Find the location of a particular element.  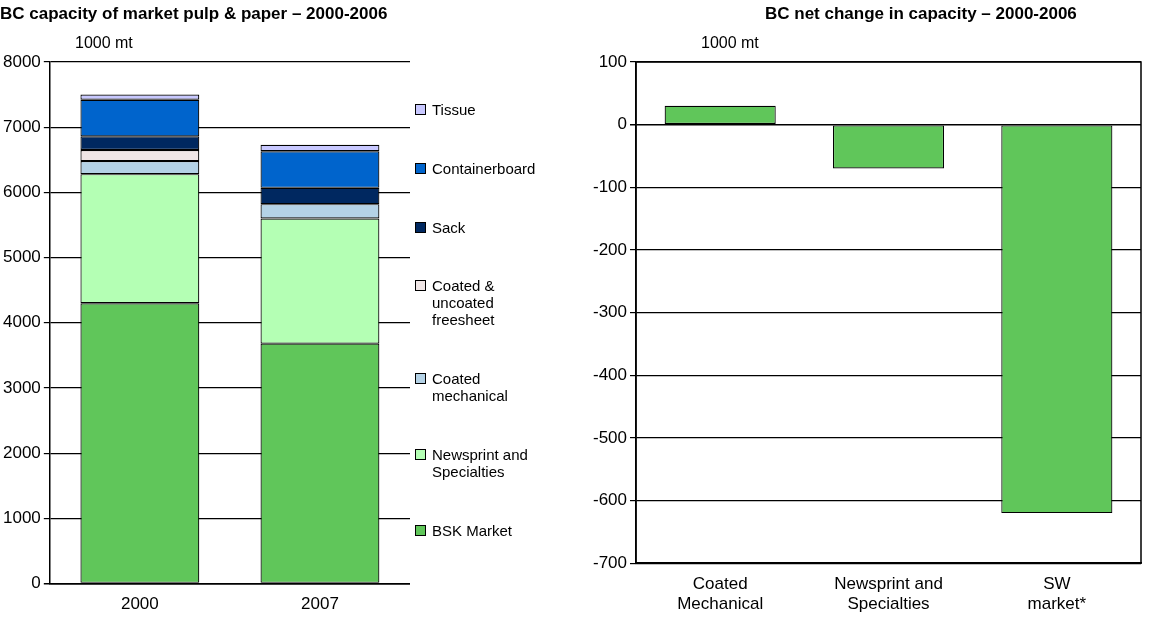

y-tick-label: -300 is located at coordinates (610, 312).